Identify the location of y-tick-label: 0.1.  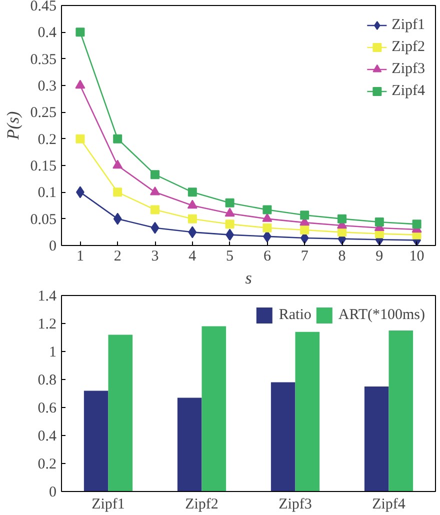
(47, 193).